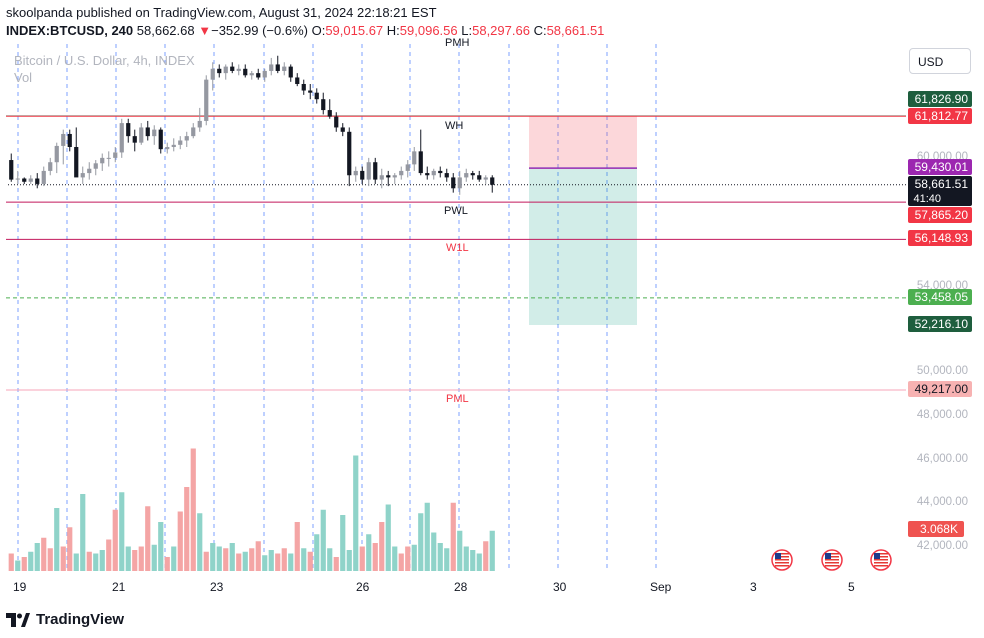  What do you see at coordinates (454, 126) in the screenshot?
I see `level-annotation: WH` at bounding box center [454, 126].